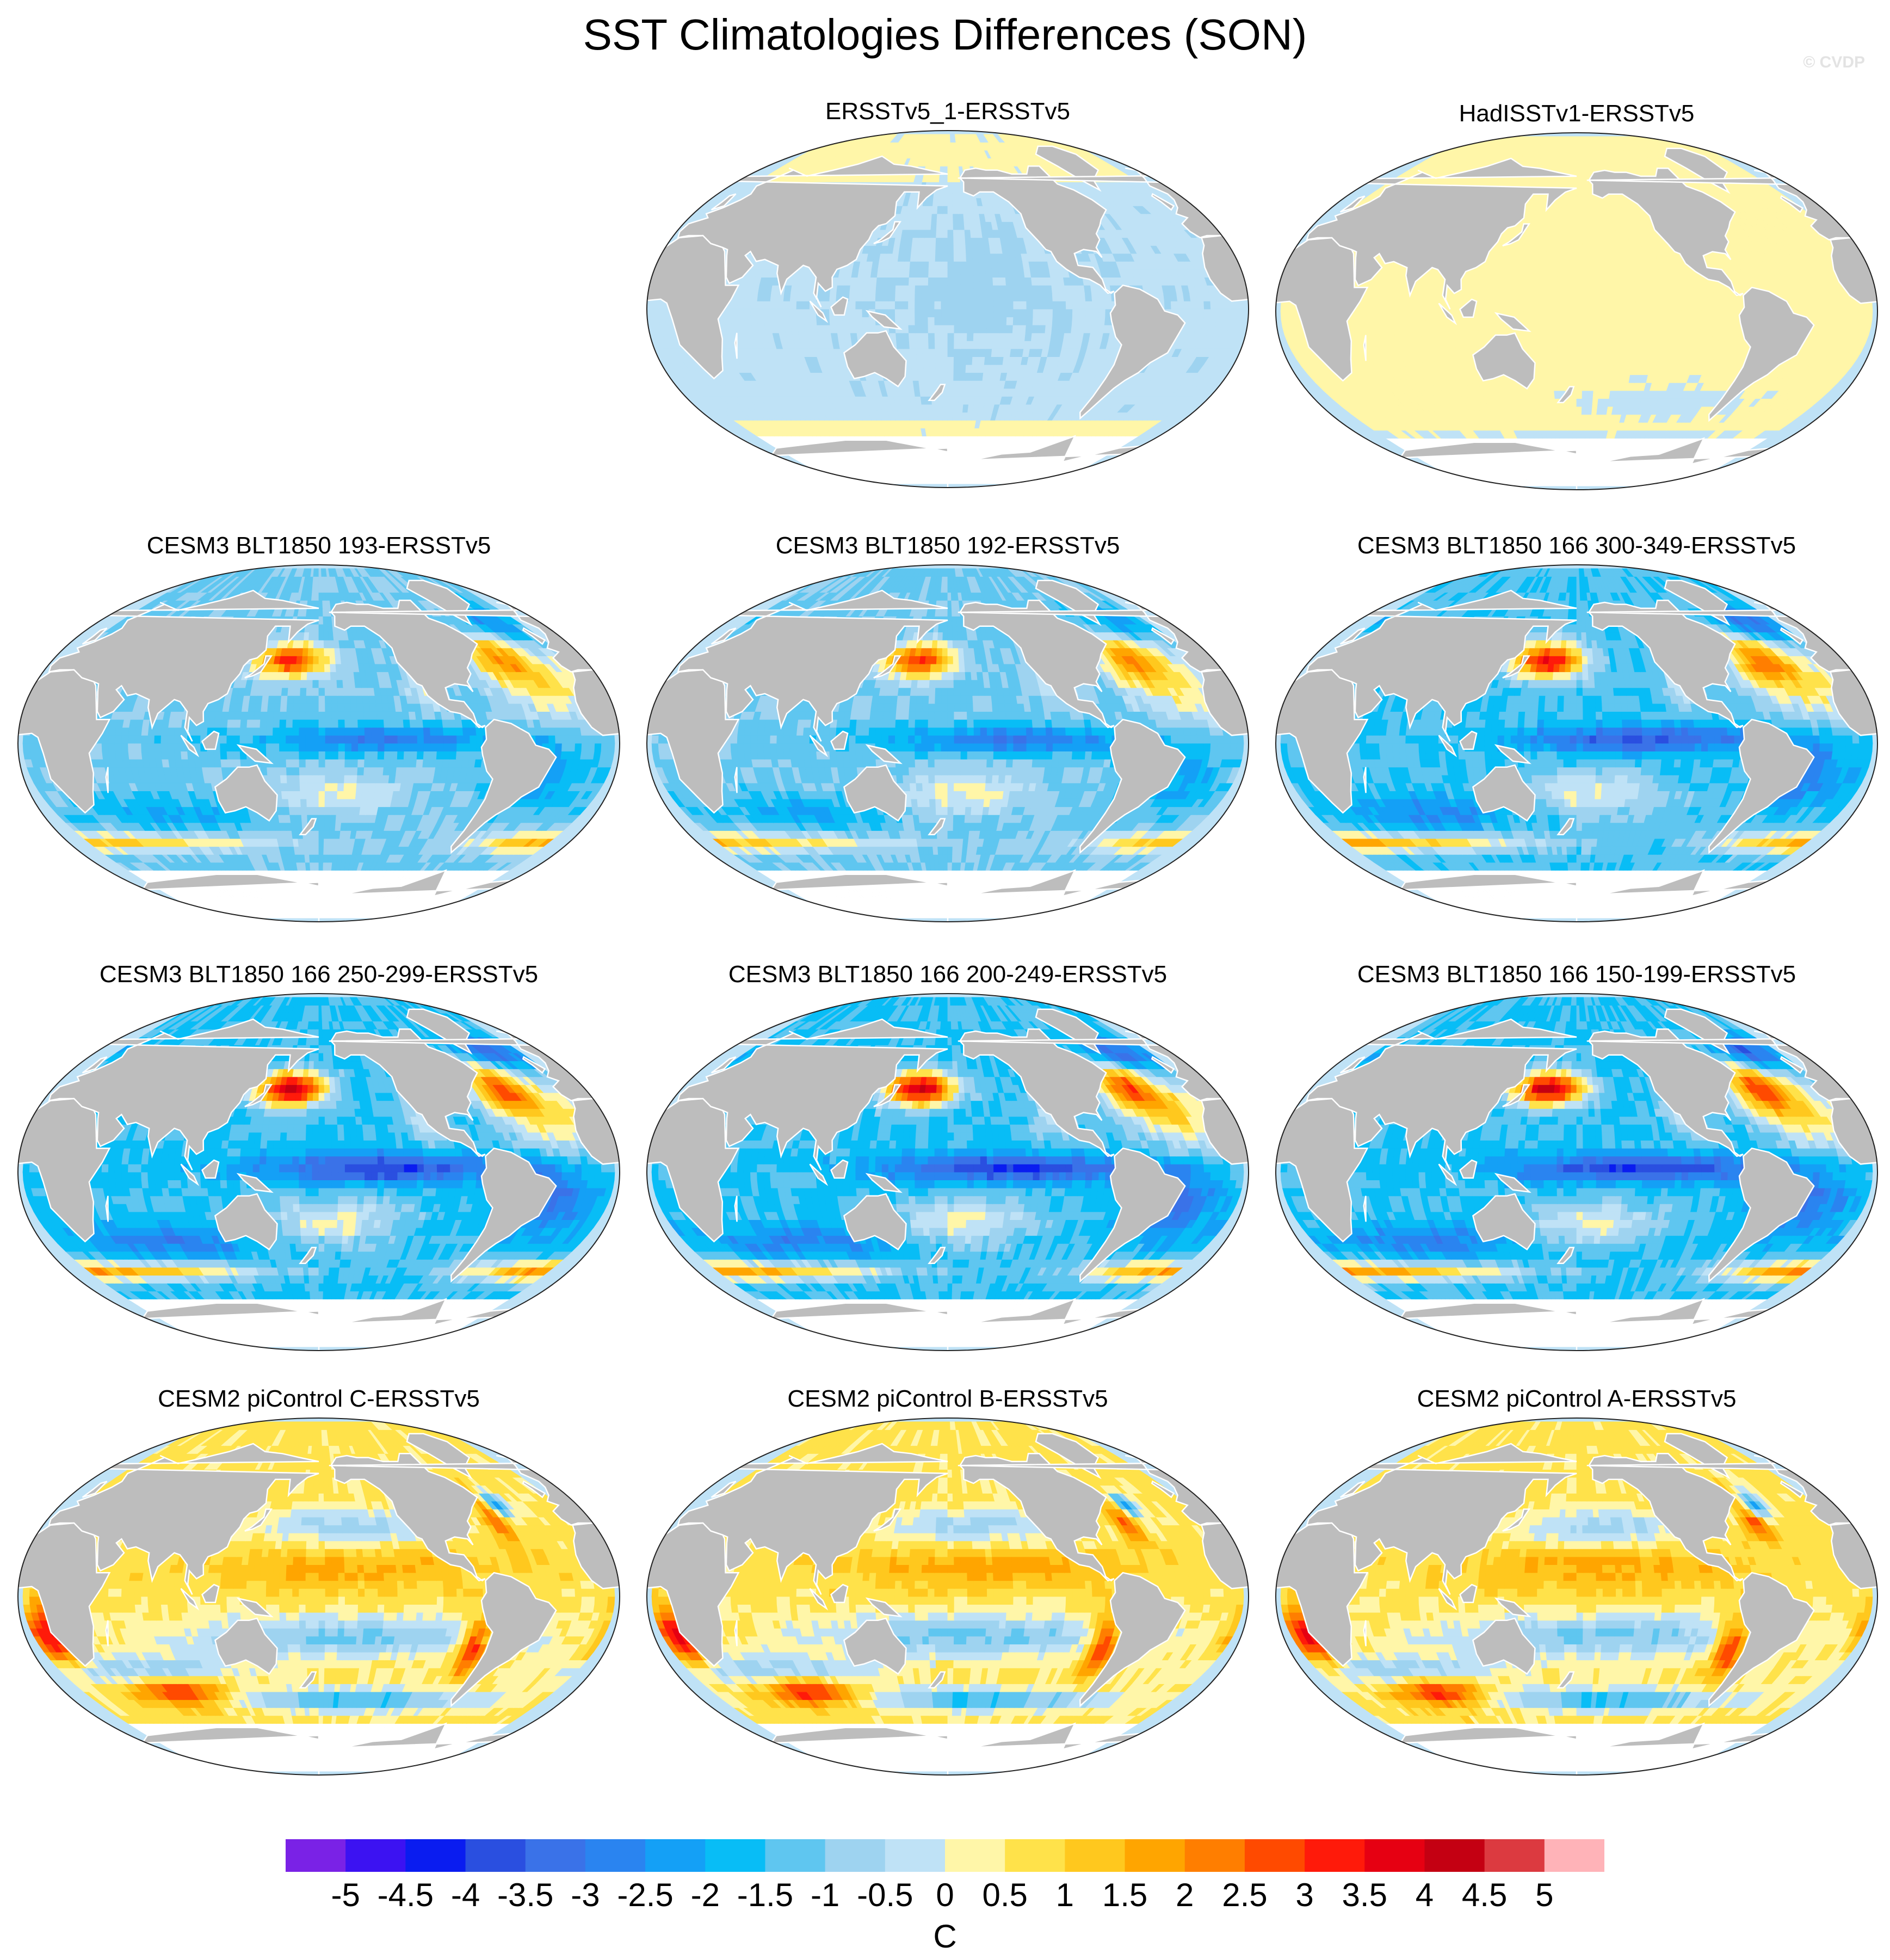 Image resolution: width=1890 pixels, height=1960 pixels. Describe the element at coordinates (944, 1936) in the screenshot. I see `colorbar-units: C` at that location.